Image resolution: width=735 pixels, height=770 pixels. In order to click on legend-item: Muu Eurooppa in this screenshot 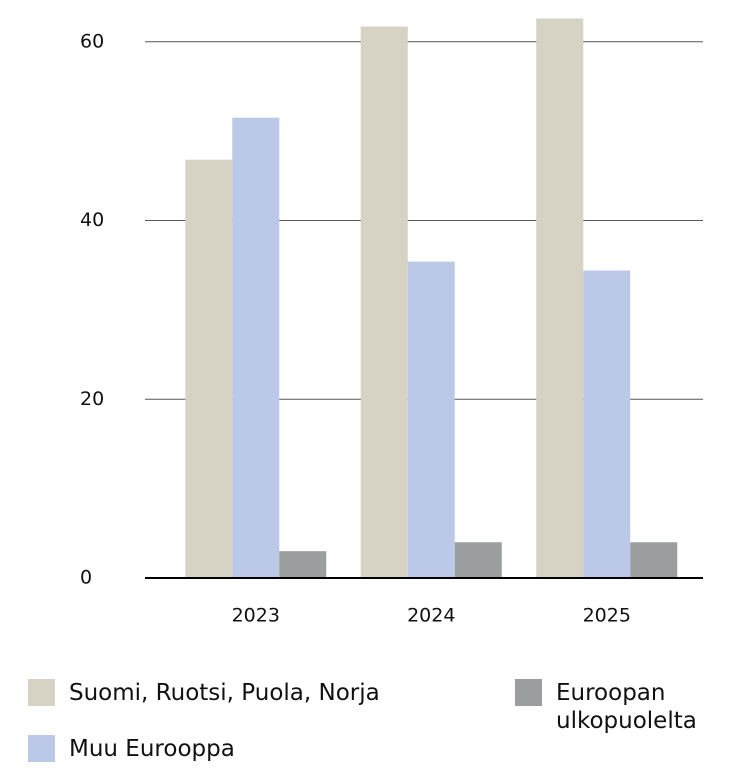, I will do `click(131, 749)`.